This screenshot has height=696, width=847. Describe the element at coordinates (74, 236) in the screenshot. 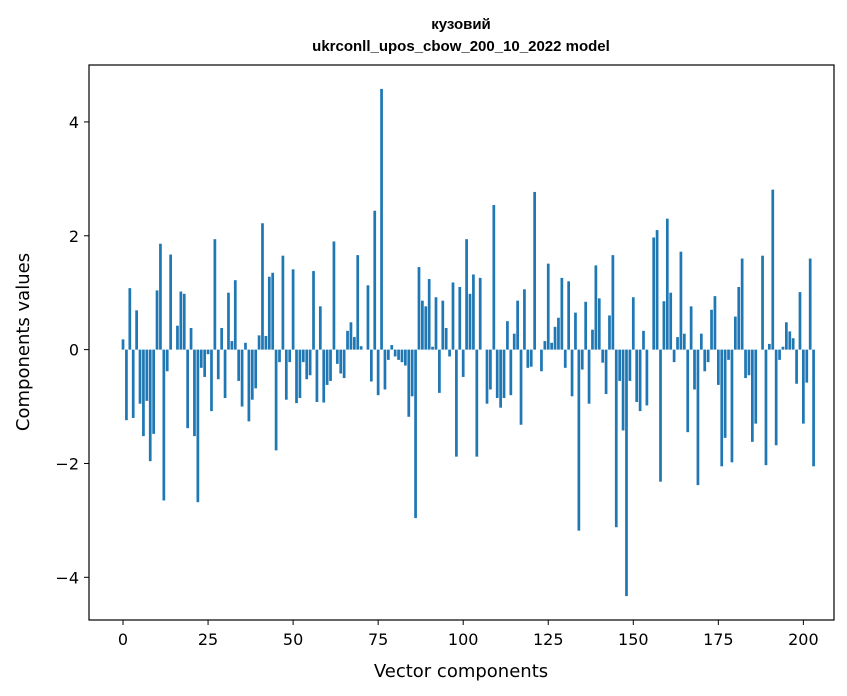

I see `y-tick-label: 2` at that location.